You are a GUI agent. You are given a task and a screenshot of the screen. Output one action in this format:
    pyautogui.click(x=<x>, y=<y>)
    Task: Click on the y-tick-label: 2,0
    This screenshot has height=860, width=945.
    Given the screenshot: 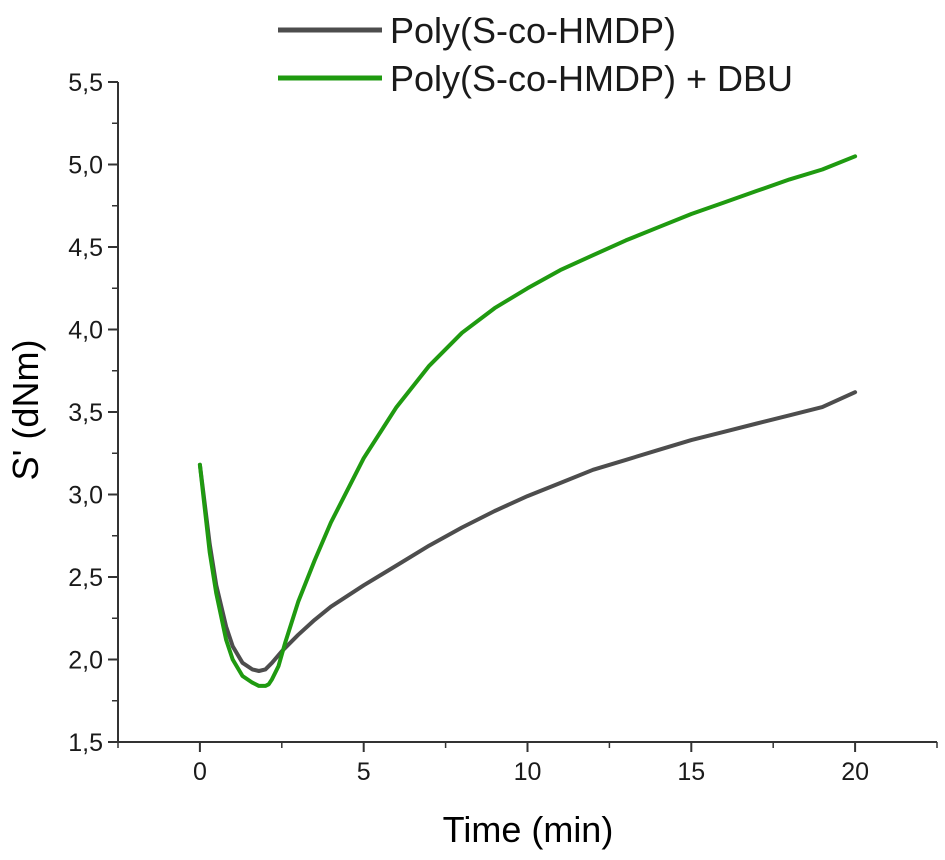 What is the action you would take?
    pyautogui.click(x=85, y=661)
    